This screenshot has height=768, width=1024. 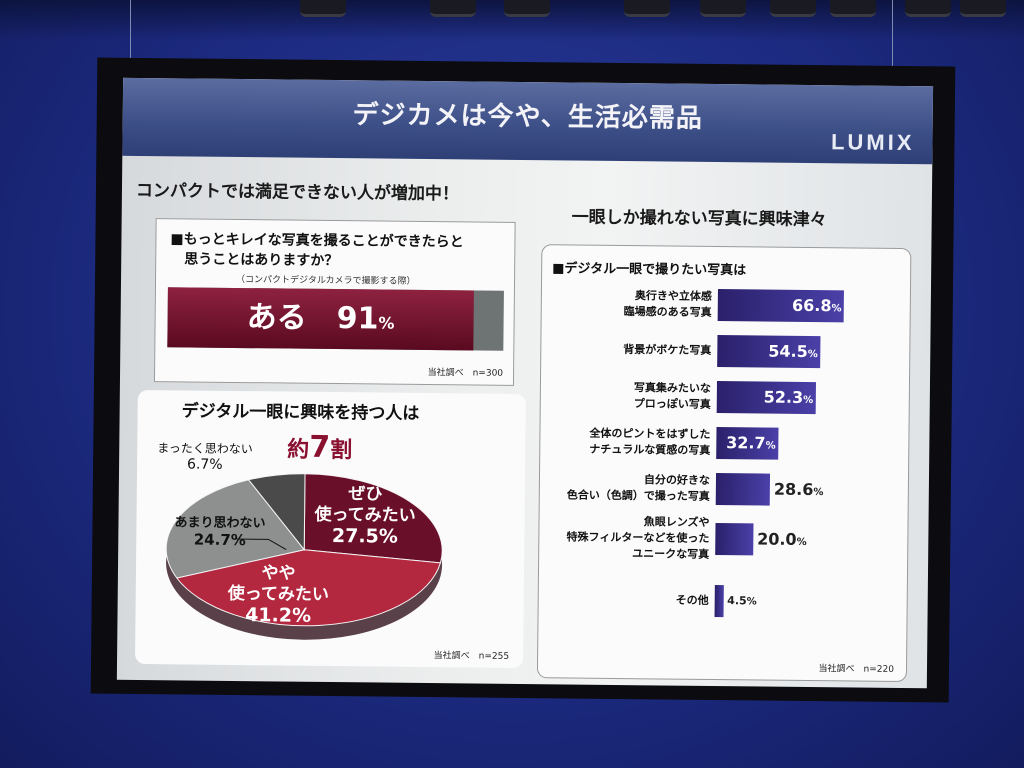 I want to click on bar-value-number: 66.8, so click(x=811, y=305).